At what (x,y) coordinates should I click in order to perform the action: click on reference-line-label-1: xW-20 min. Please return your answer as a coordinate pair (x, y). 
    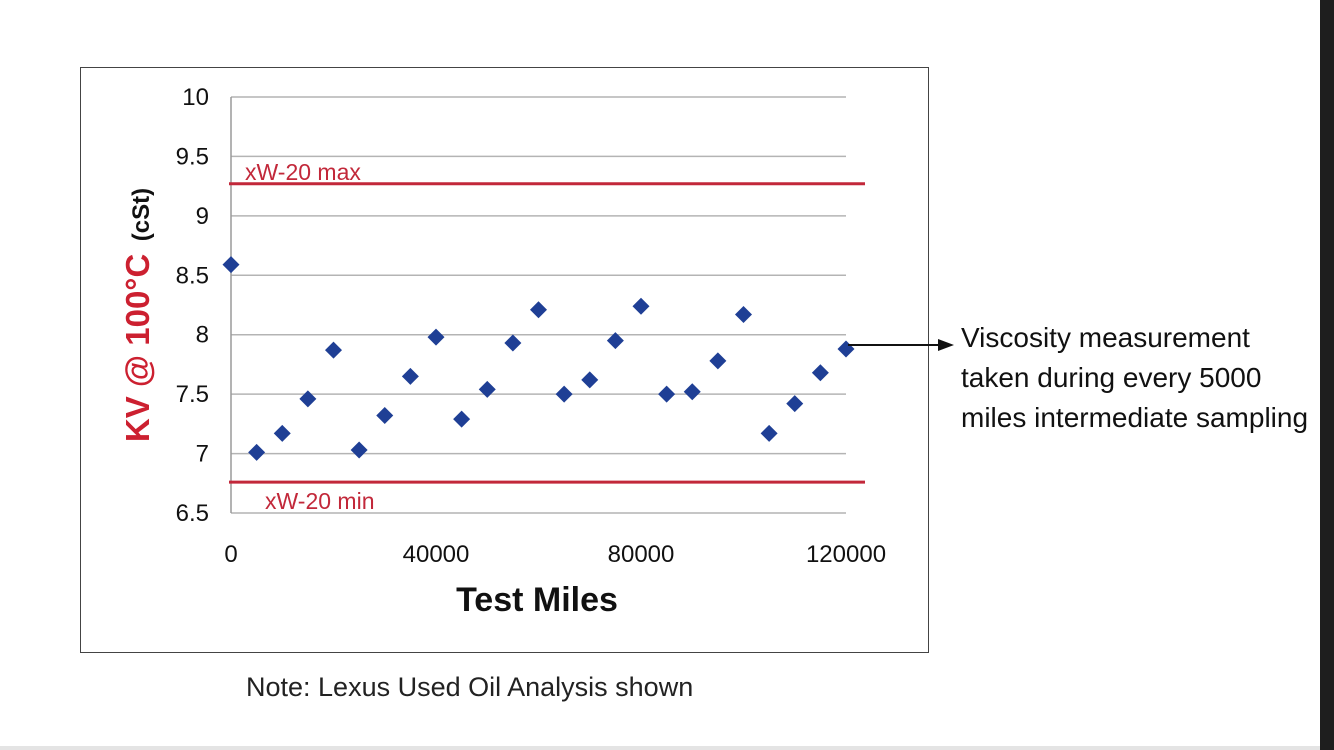
    Looking at the image, I should click on (320, 501).